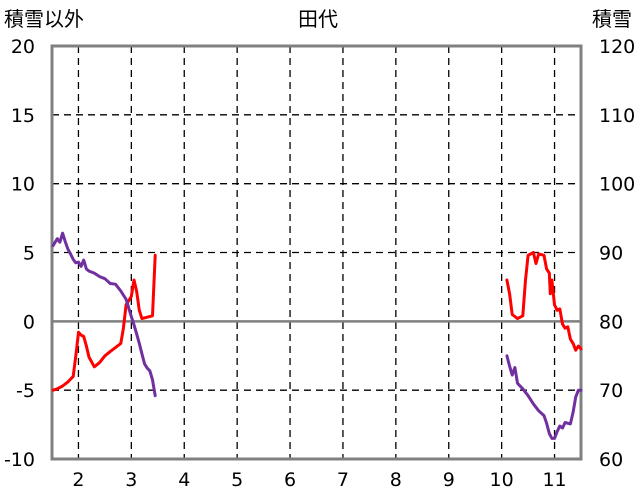  Describe the element at coordinates (617, 185) in the screenshot. I see `right-tick-label: 100` at that location.